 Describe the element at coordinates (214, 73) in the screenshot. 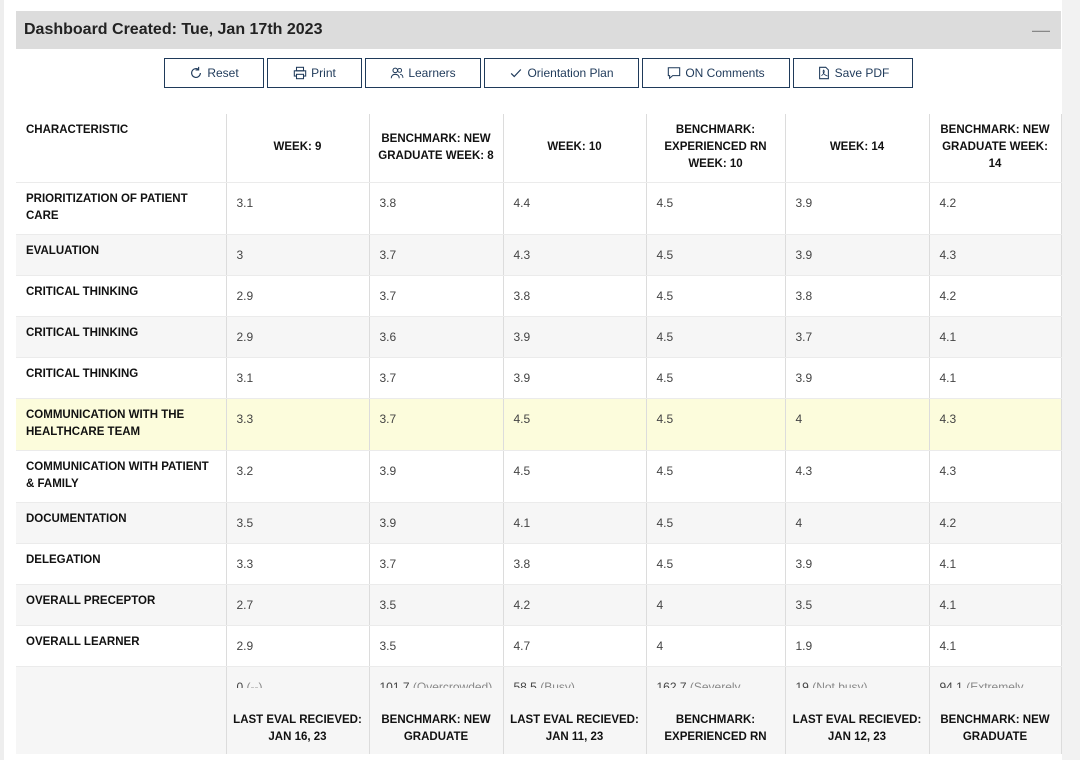

I see `reset-button: Reset` at that location.